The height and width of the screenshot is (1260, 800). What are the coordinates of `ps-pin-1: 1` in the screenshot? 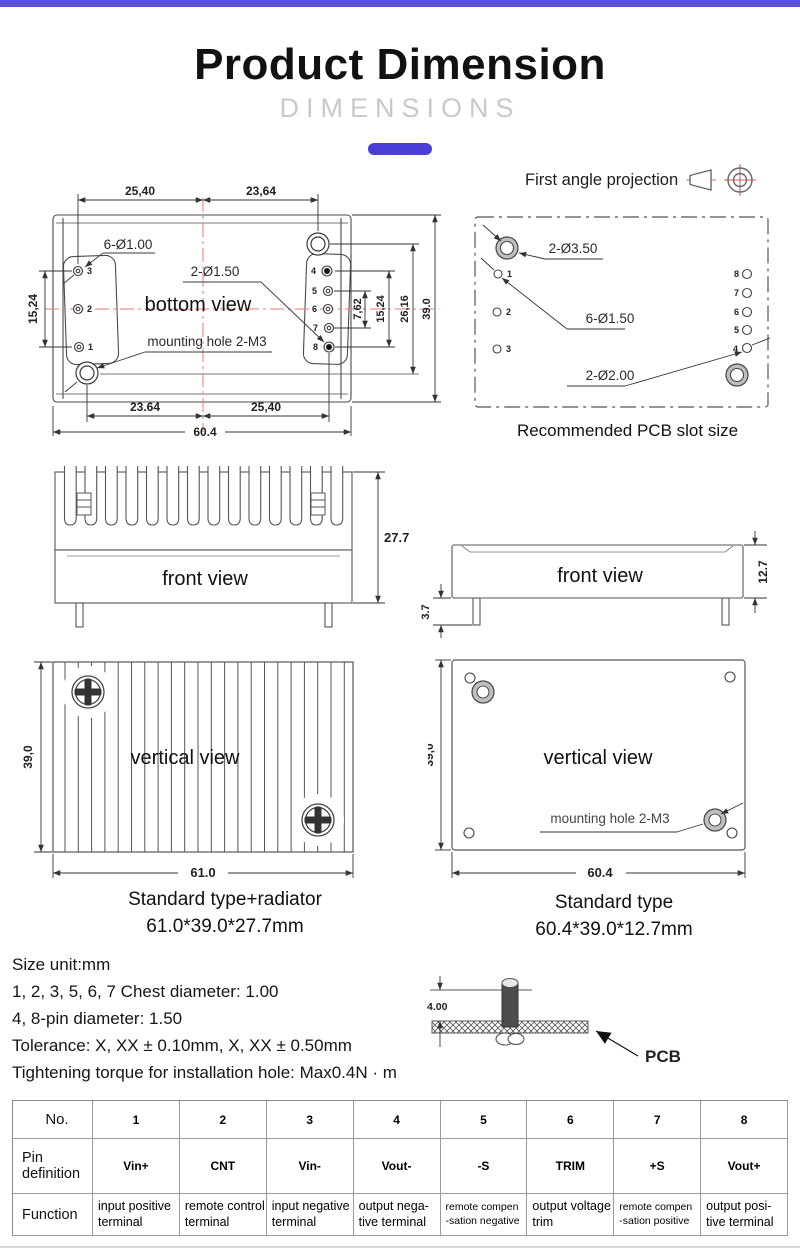 It's located at (509, 274).